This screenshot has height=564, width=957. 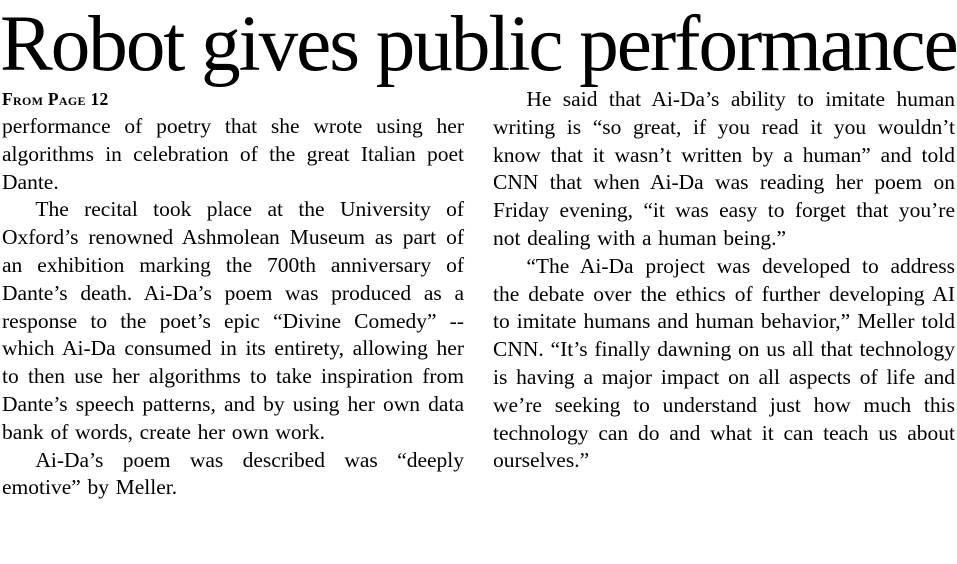 I want to click on from-page-kicker: From Page 12, so click(x=55, y=99).